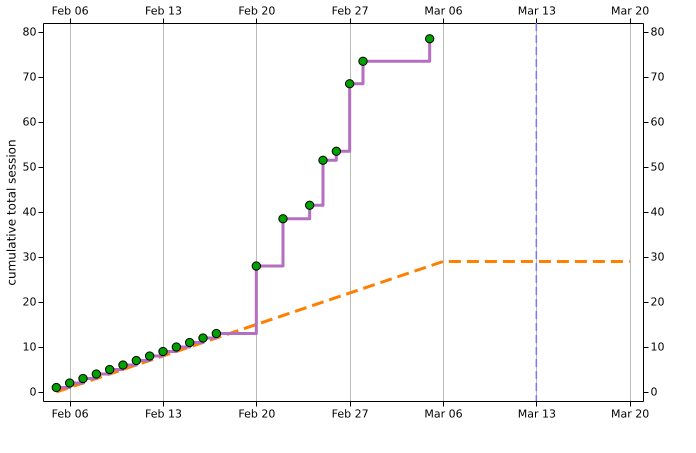  What do you see at coordinates (537, 11) in the screenshot?
I see `x2-tick-label: Mar 13` at bounding box center [537, 11].